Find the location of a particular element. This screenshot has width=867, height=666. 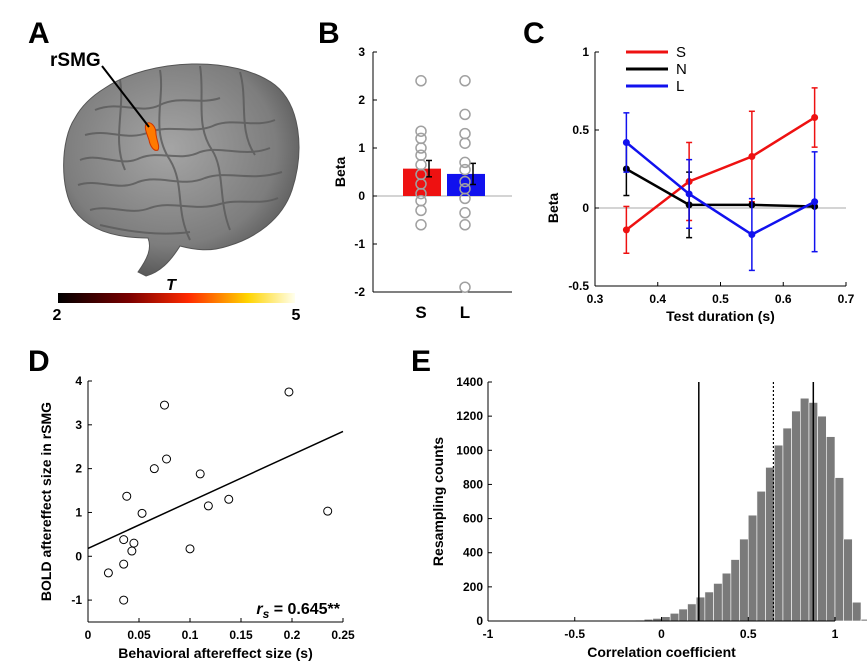

y-axis-label: Beta is located at coordinates (340, 172).